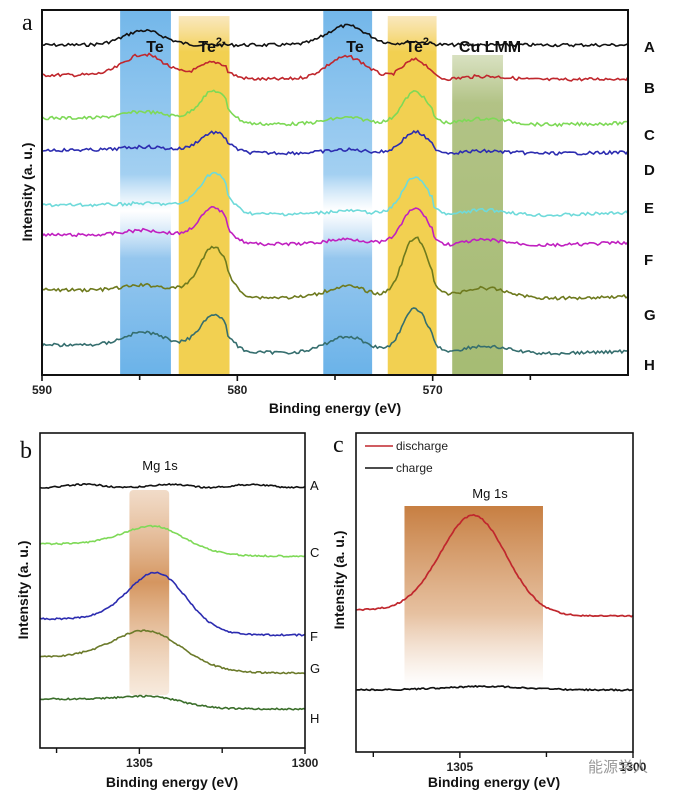  I want to click on trace-discharge, so click(494, 565).